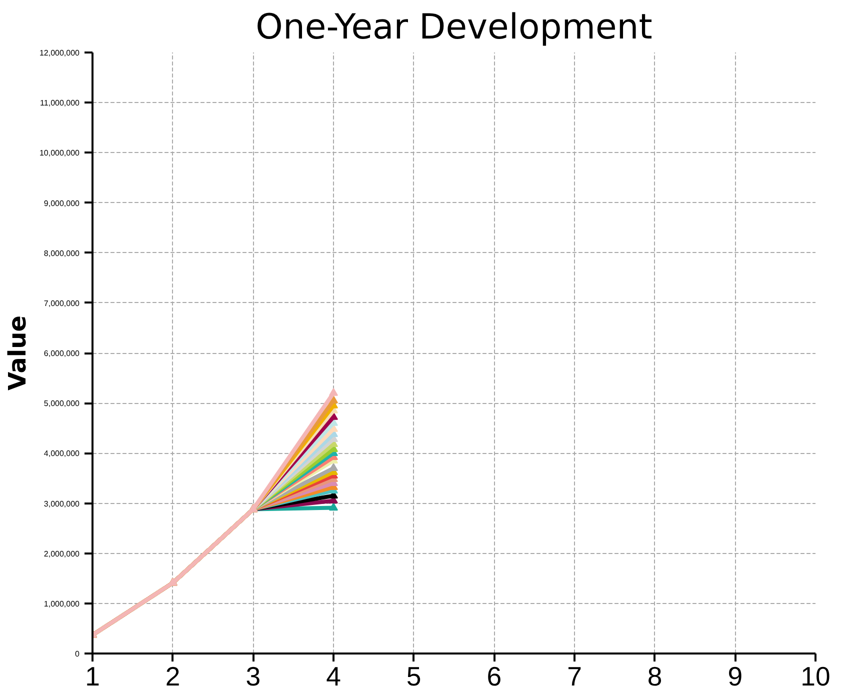 This screenshot has height=691, width=844. What do you see at coordinates (62, 203) in the screenshot?
I see `y-tick-label: 9,000,000` at bounding box center [62, 203].